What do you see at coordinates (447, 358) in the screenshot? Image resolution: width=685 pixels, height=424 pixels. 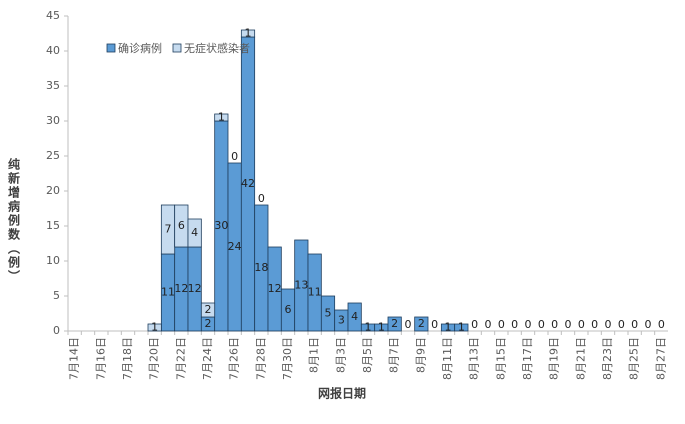 I see `x-tick-label: 8月11日` at bounding box center [447, 358].